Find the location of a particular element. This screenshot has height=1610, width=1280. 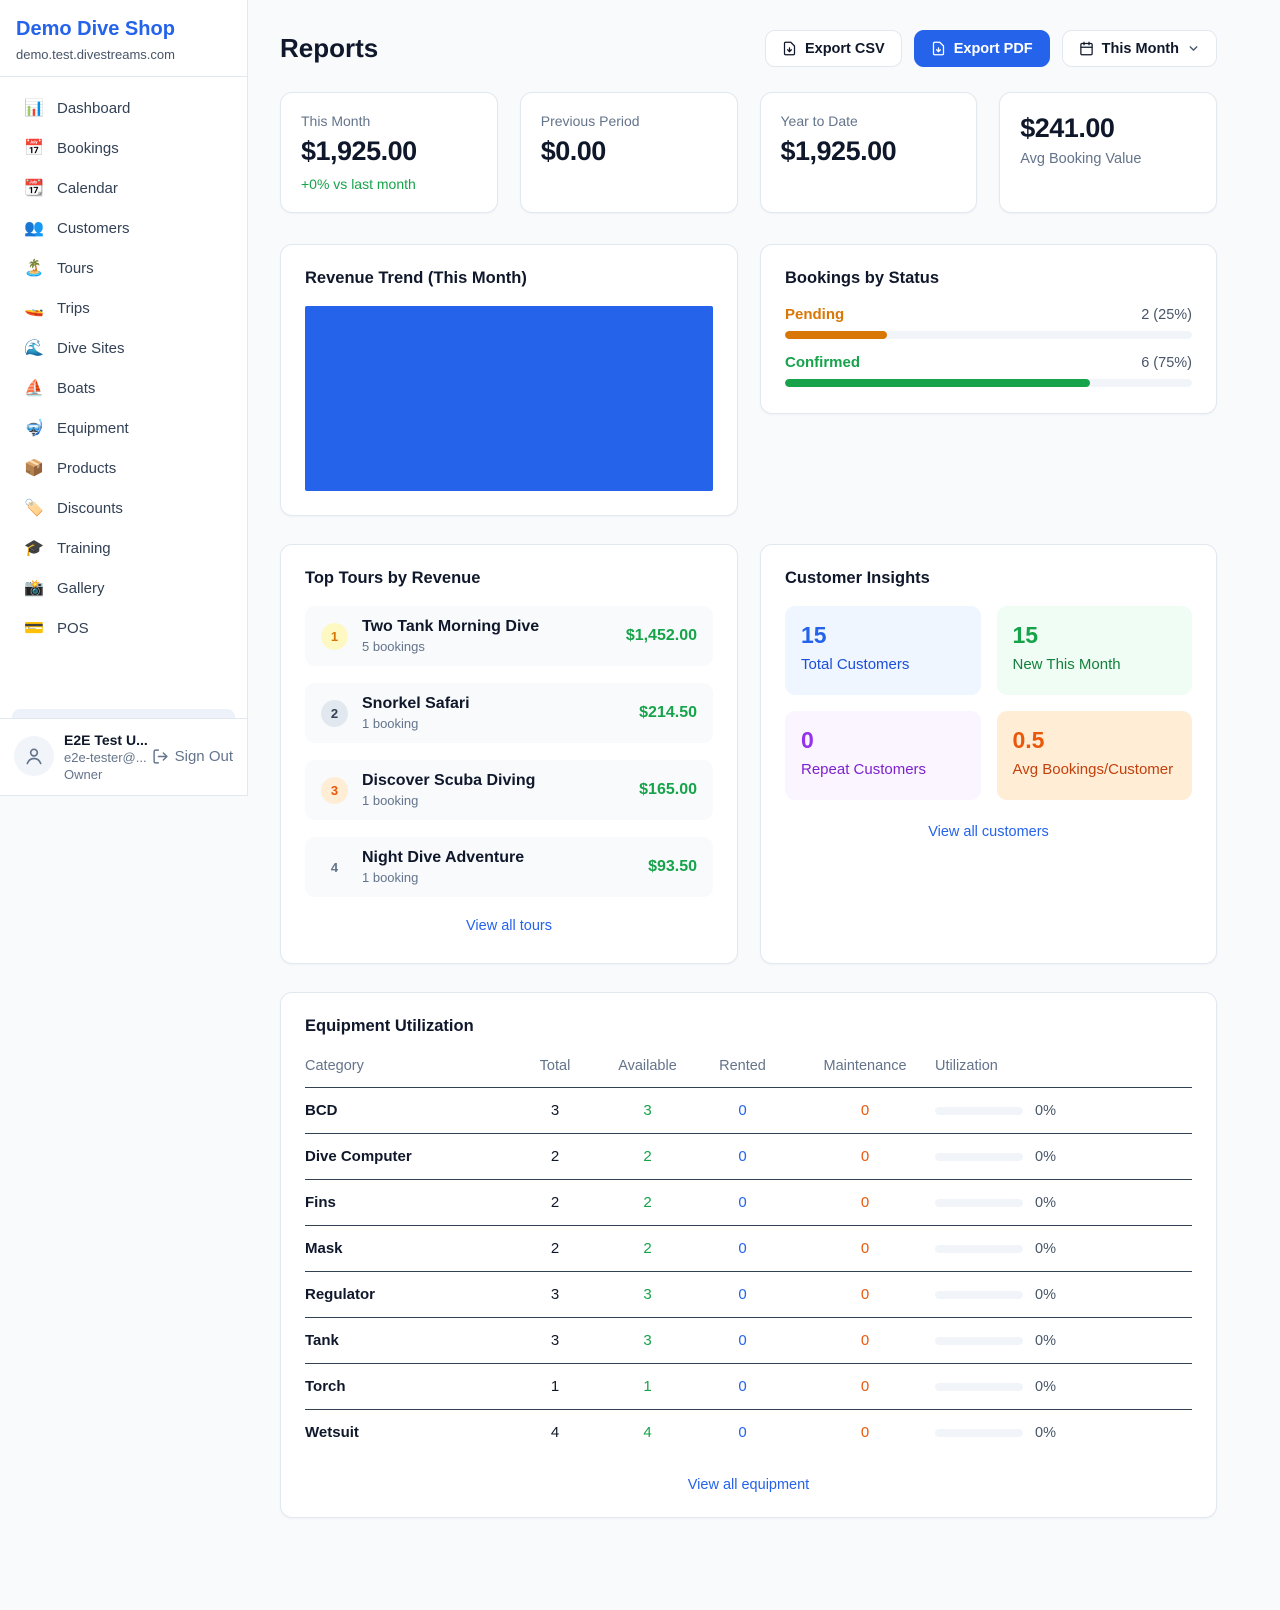

sidebar-item-label: Products is located at coordinates (87, 468).